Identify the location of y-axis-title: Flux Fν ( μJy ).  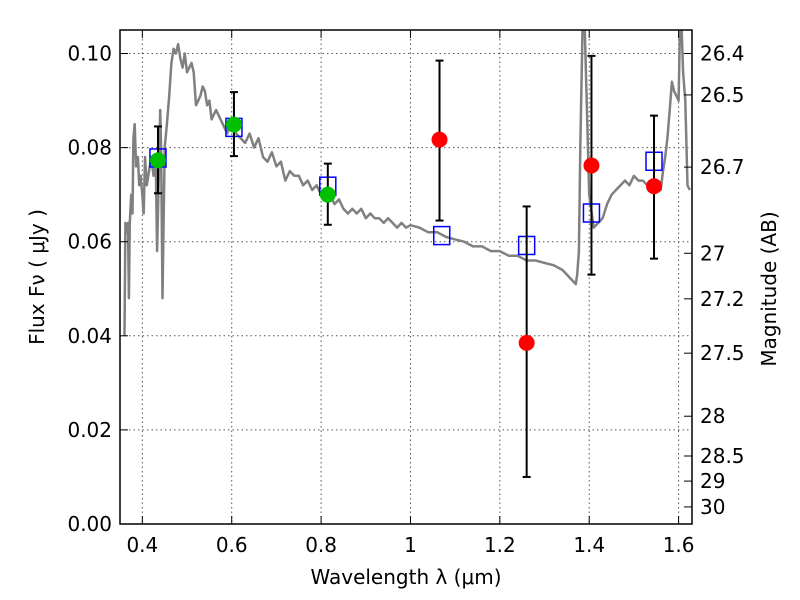
(37, 277).